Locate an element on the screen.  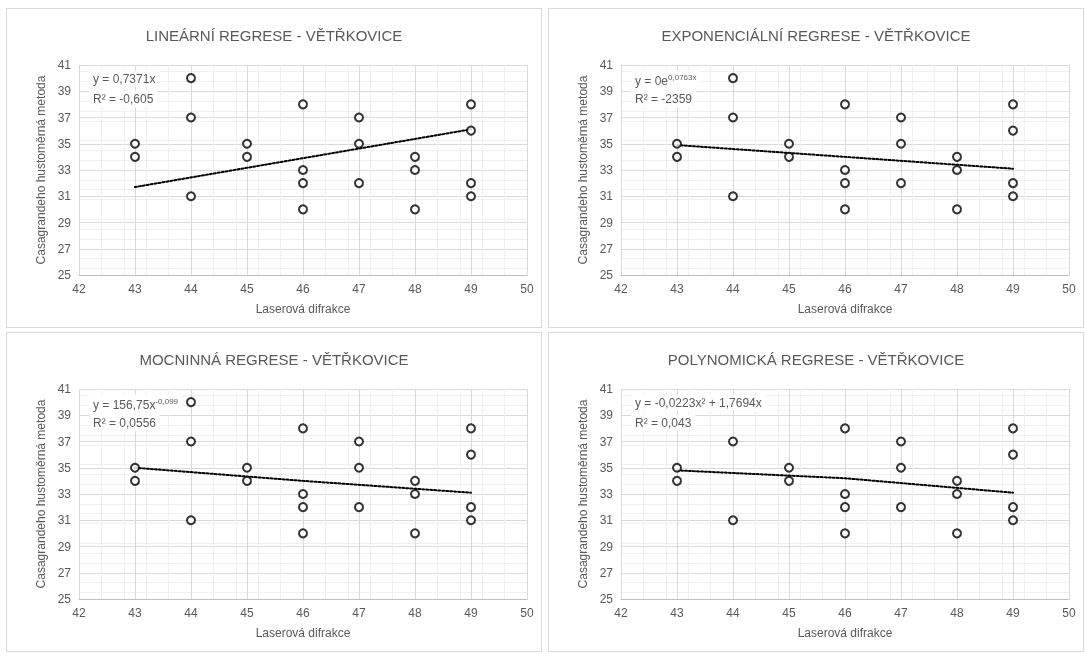
chart-title: LINEÁRNÍ REGRESE - VĚTŘKOVICE is located at coordinates (274, 35).